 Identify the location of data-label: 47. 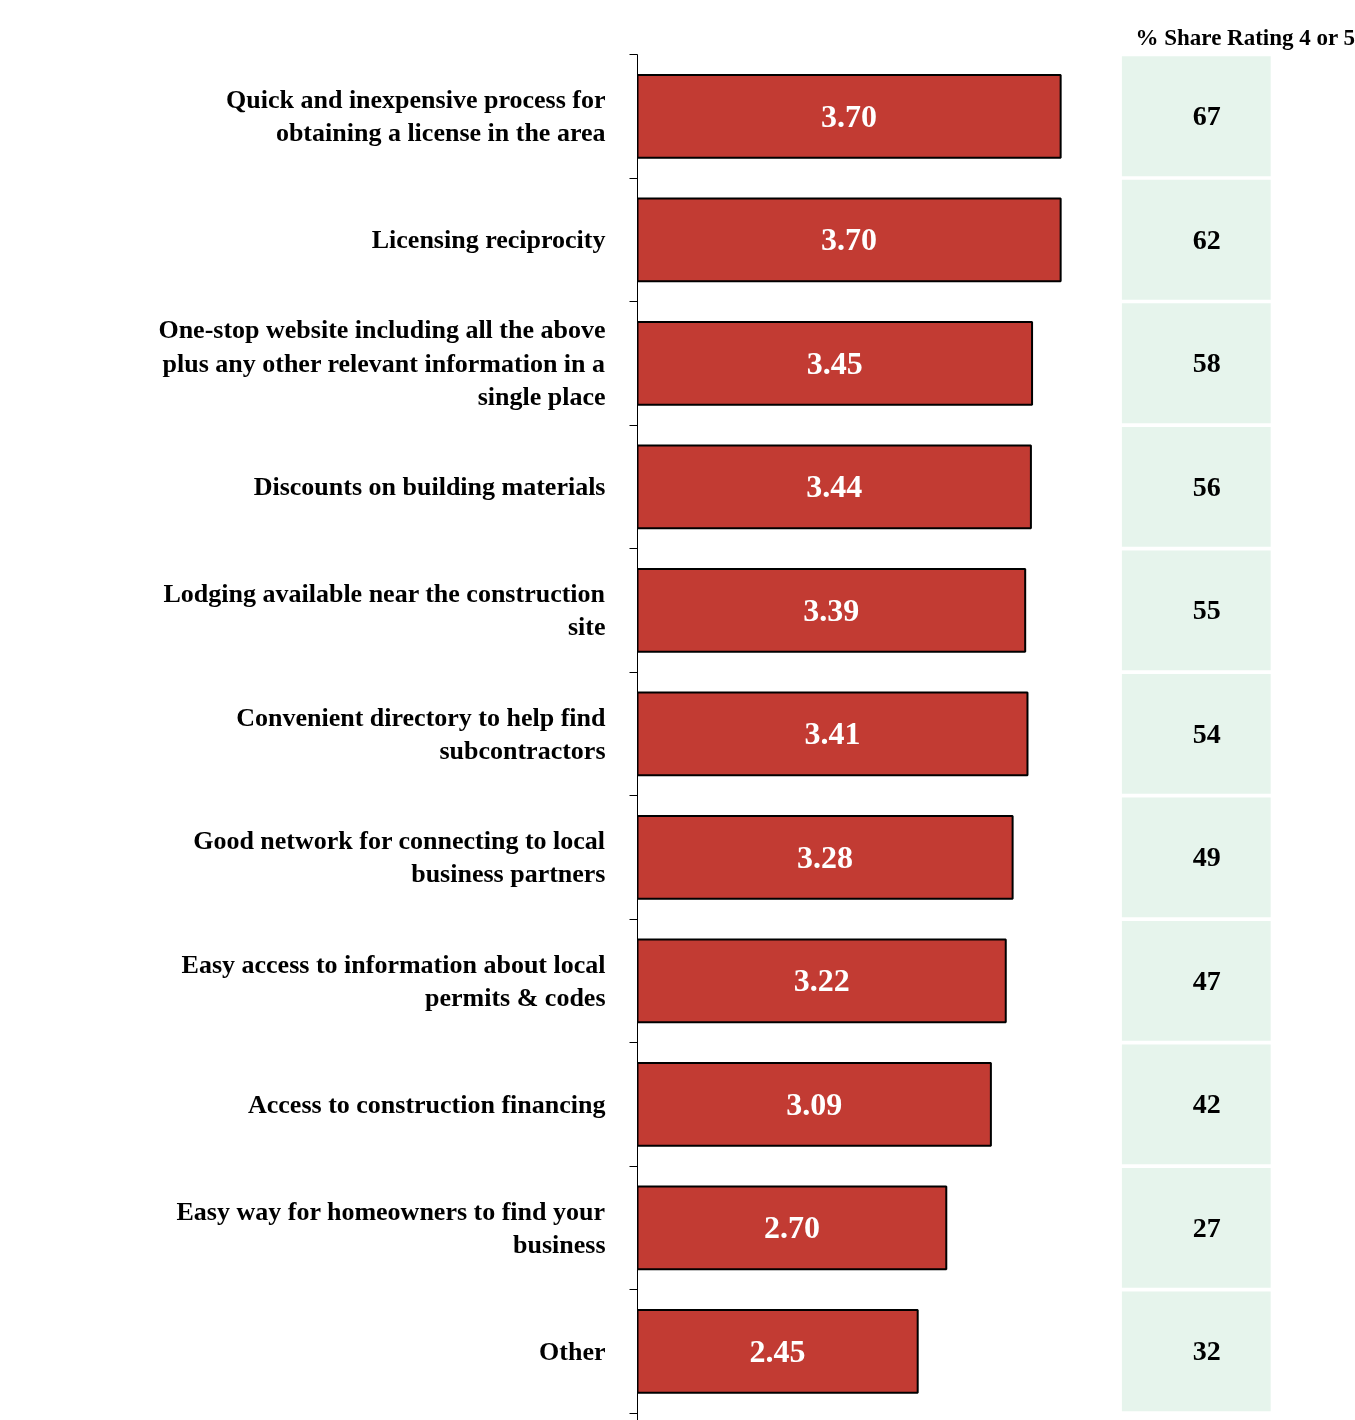
(1206, 980).